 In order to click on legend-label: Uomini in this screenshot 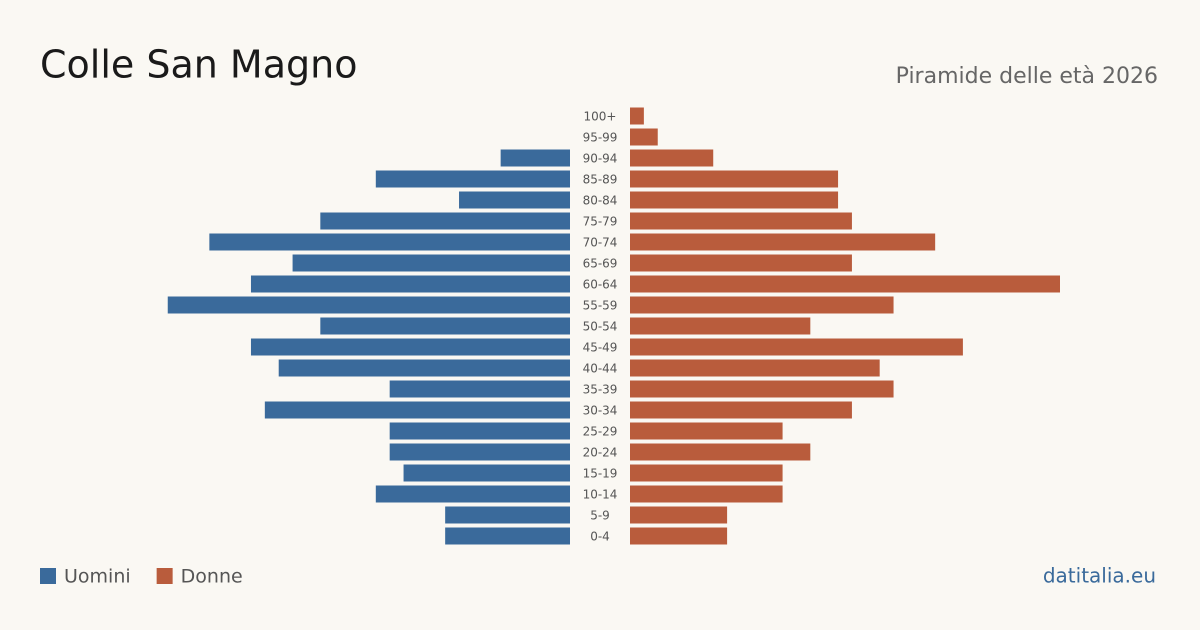, I will do `click(97, 577)`.